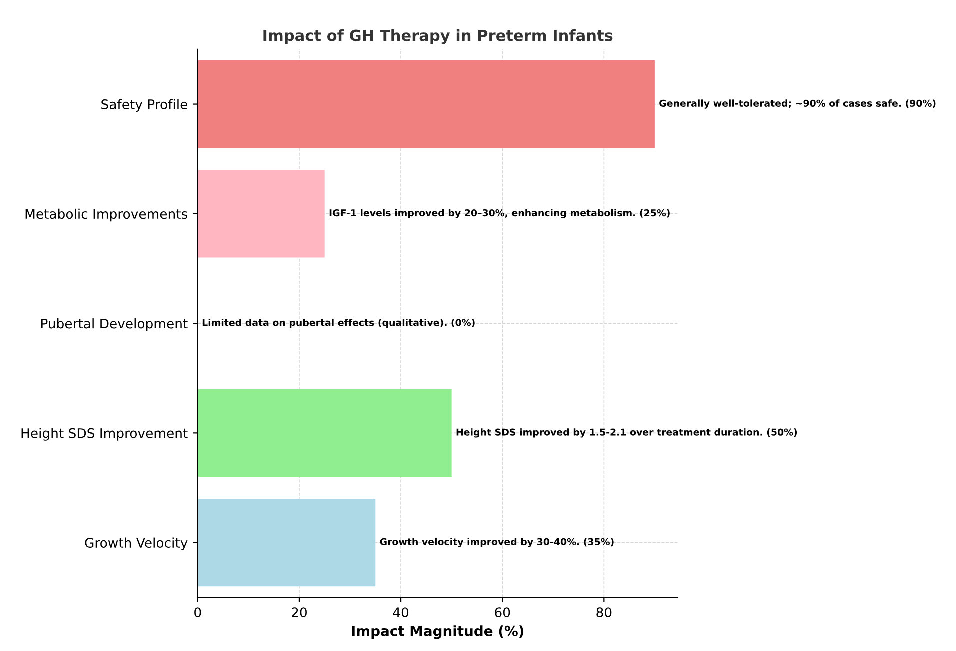  Describe the element at coordinates (438, 37) in the screenshot. I see `chart-title: Impact of GH Therapy in Preterm Infants` at that location.